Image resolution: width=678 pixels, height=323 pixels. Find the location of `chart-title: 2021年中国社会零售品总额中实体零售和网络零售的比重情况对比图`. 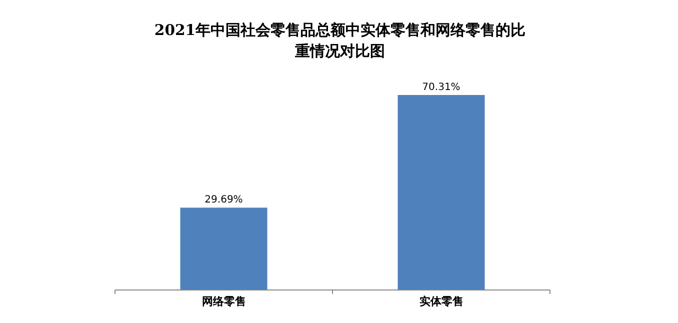

chart-title: 2021年中国社会零售品总额中实体零售和网络零售的比重情况对比图 is located at coordinates (340, 41).